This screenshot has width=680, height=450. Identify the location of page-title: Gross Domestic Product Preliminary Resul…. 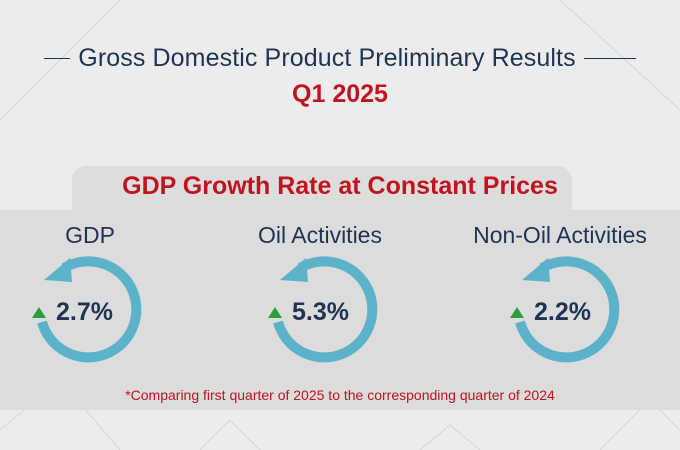
(327, 58).